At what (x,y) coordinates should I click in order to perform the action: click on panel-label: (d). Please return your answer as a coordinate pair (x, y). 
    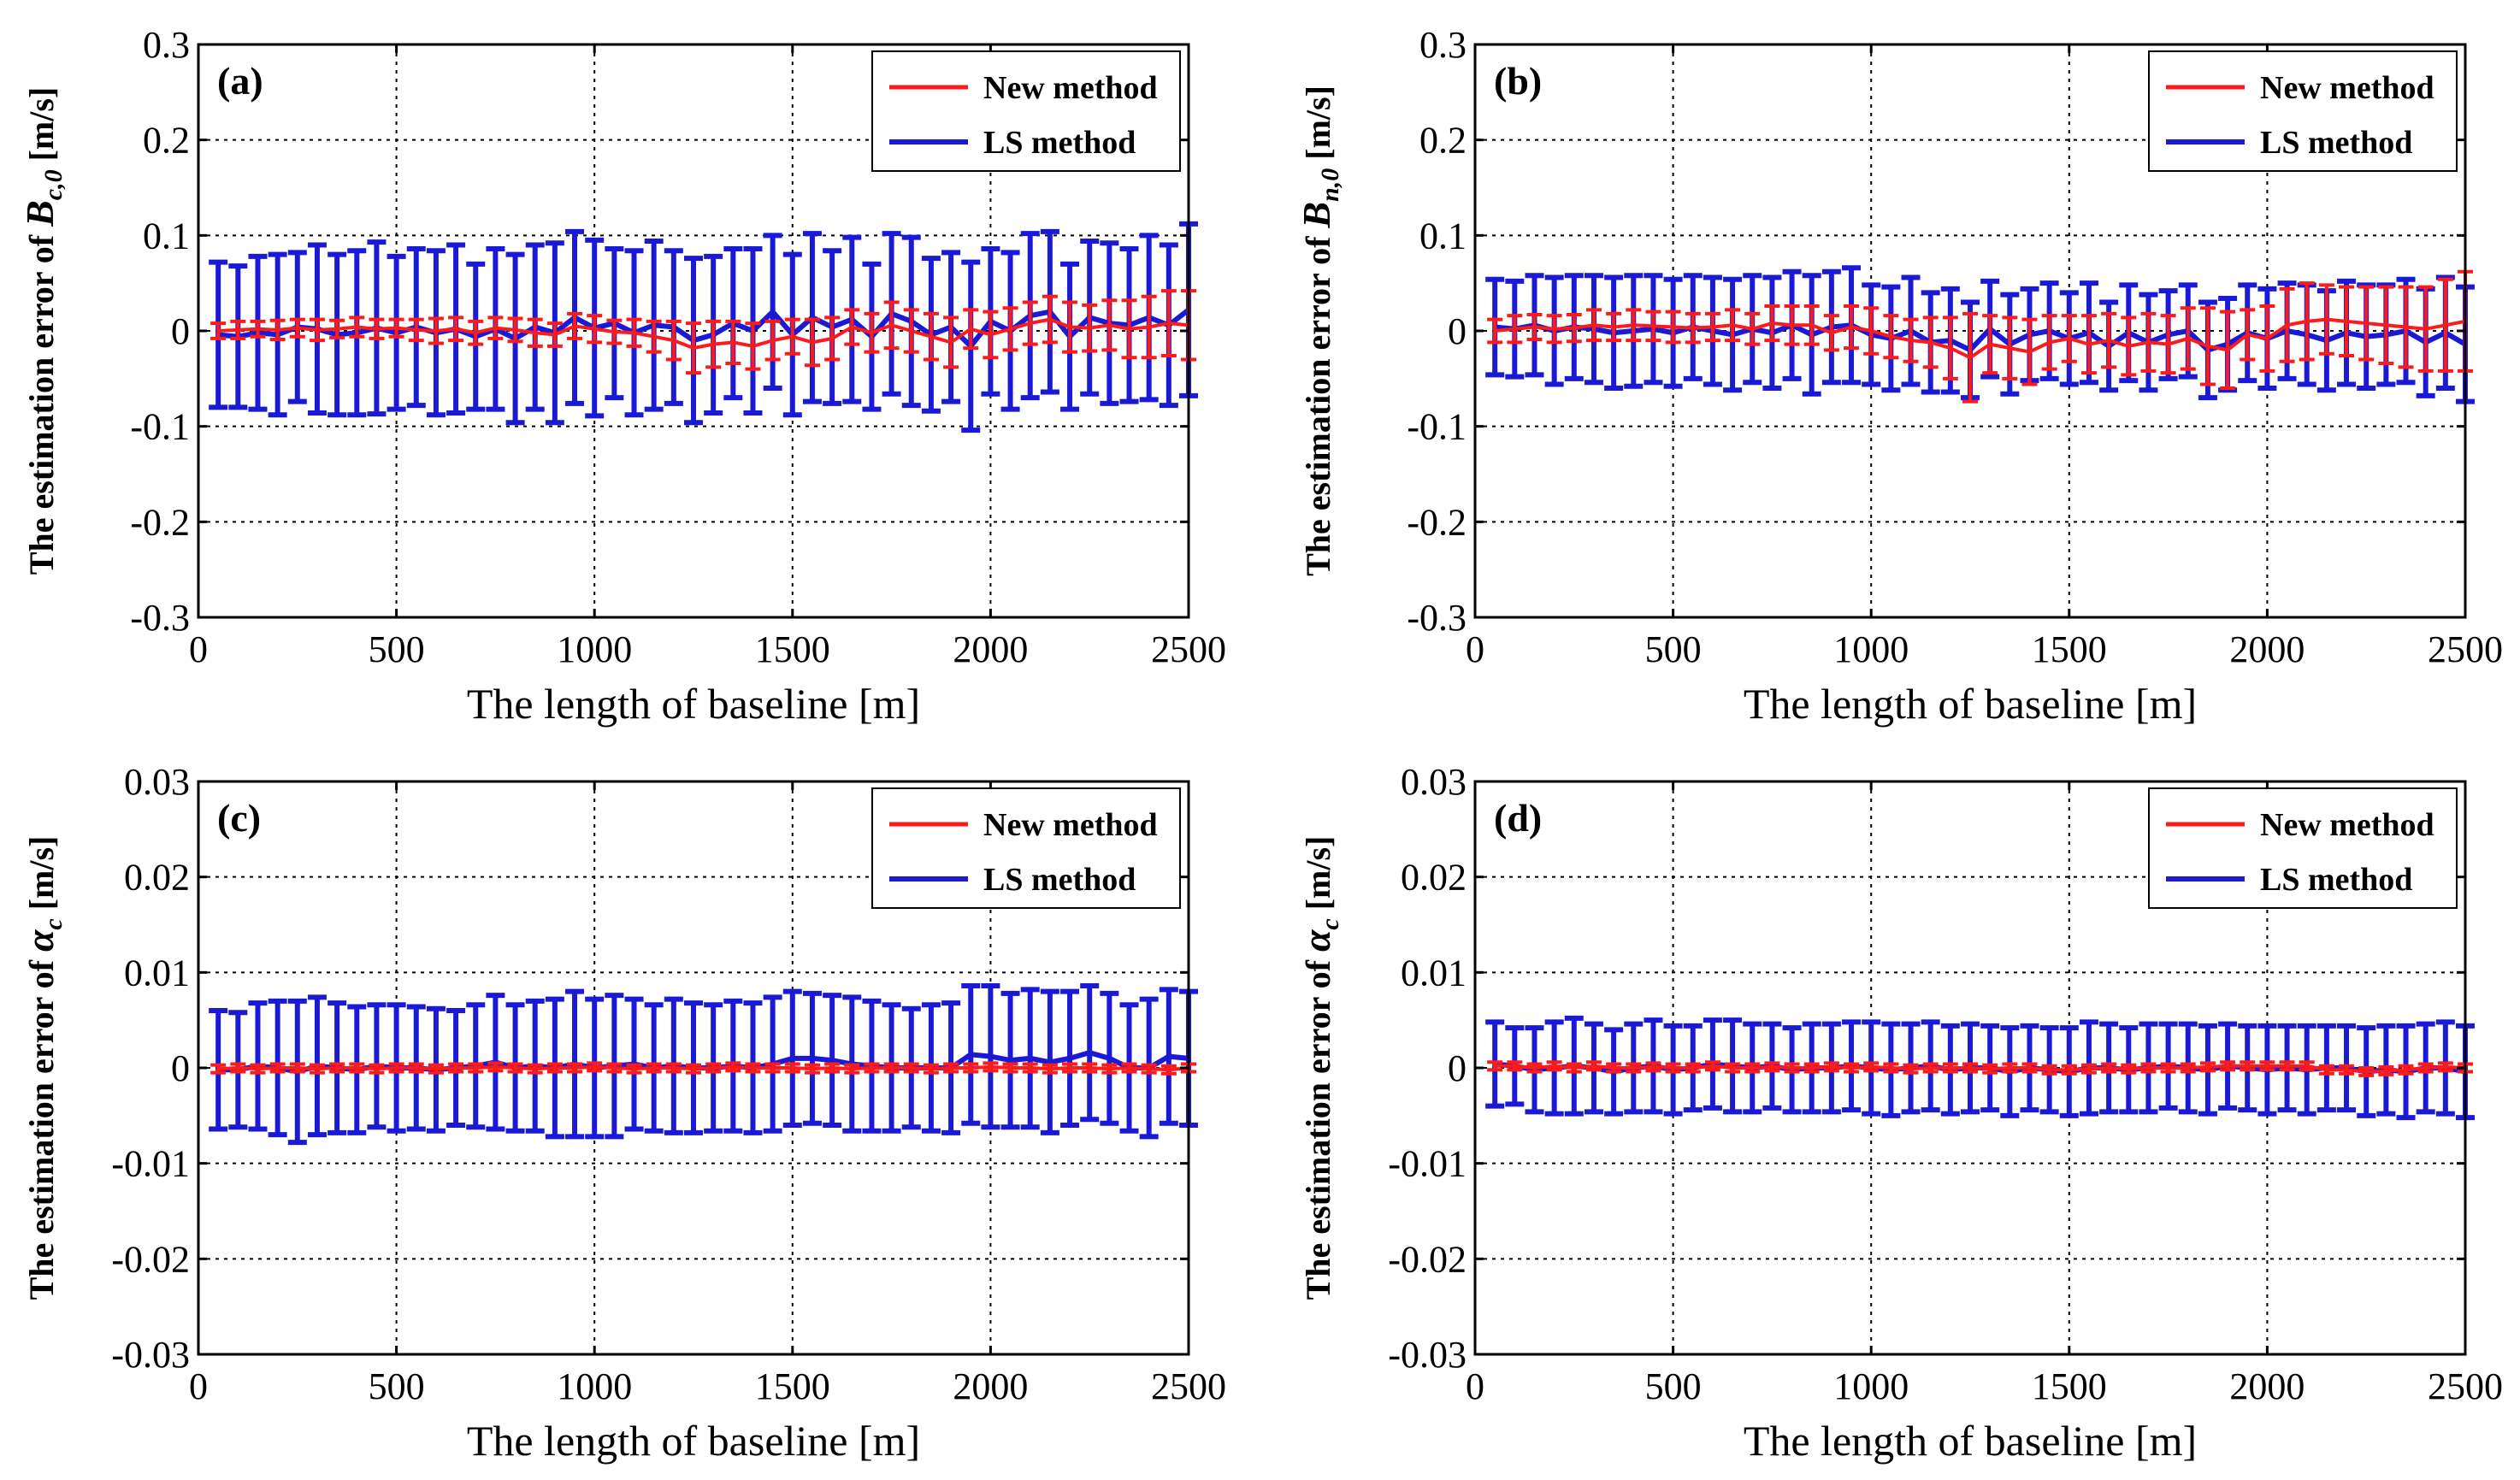
    Looking at the image, I should click on (1518, 818).